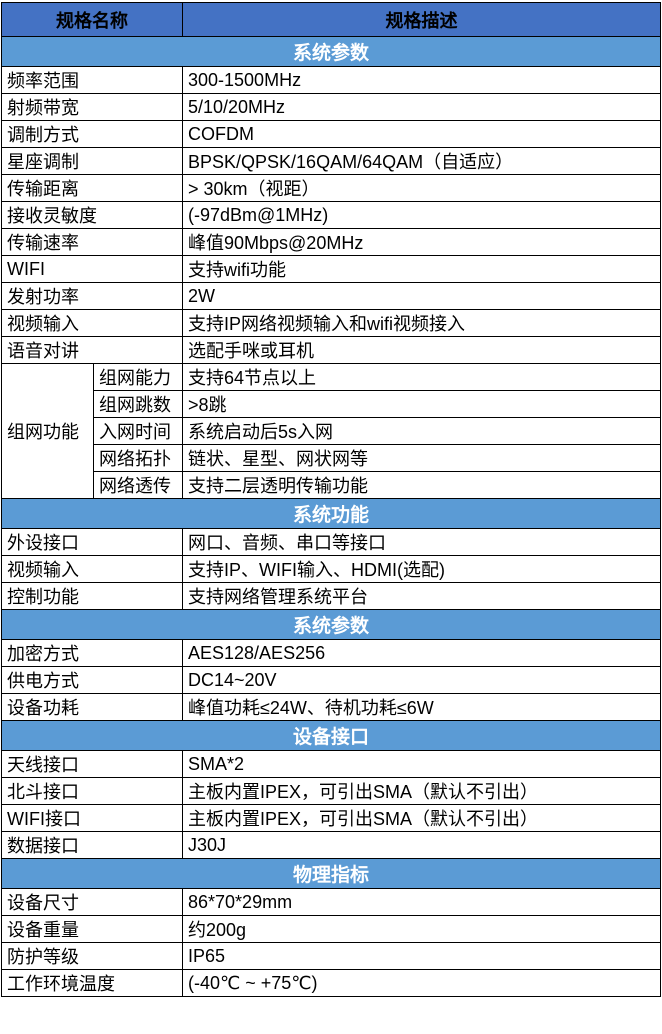  I want to click on spec-value: 支持wifi功能, so click(421, 269).